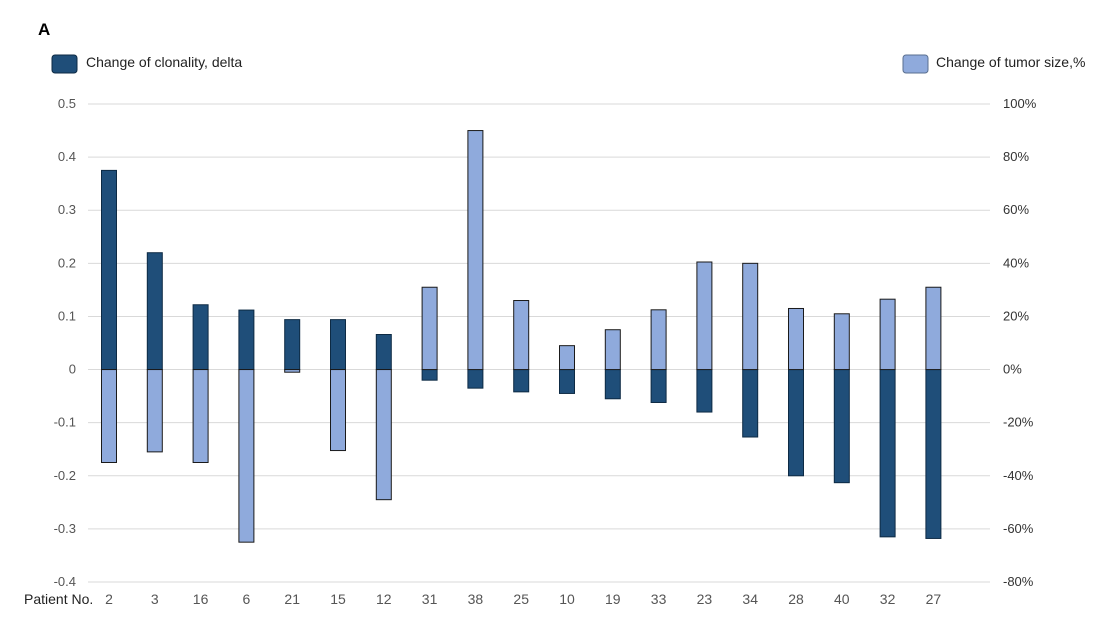  Describe the element at coordinates (384, 599) in the screenshot. I see `x-tick-label: 12` at that location.